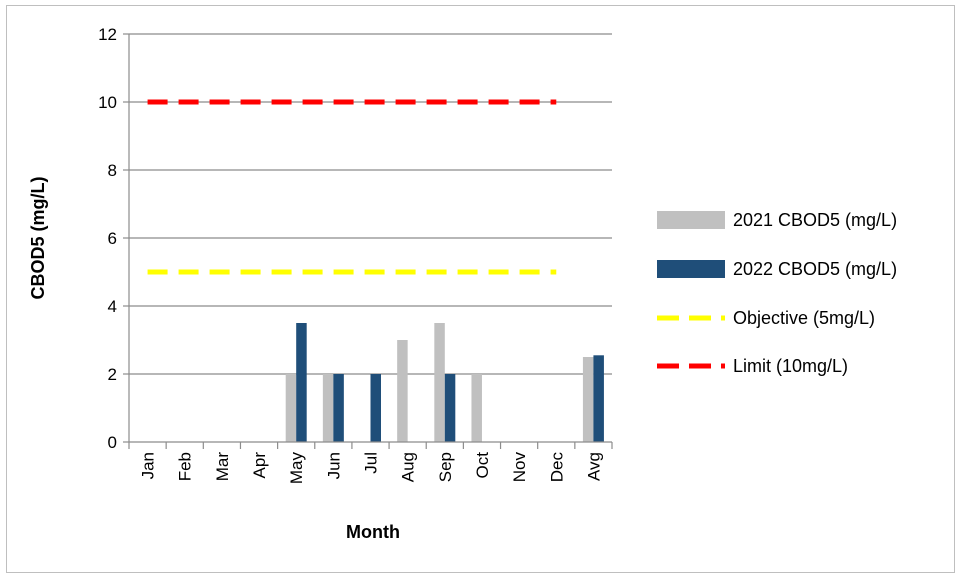  I want to click on x-tick-label-avg: Avg, so click(593, 466).